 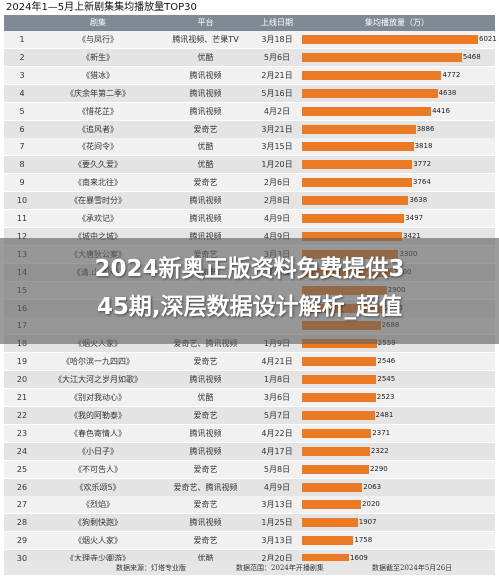 What do you see at coordinates (22, 505) in the screenshot?
I see `row-rank: 27` at bounding box center [22, 505].